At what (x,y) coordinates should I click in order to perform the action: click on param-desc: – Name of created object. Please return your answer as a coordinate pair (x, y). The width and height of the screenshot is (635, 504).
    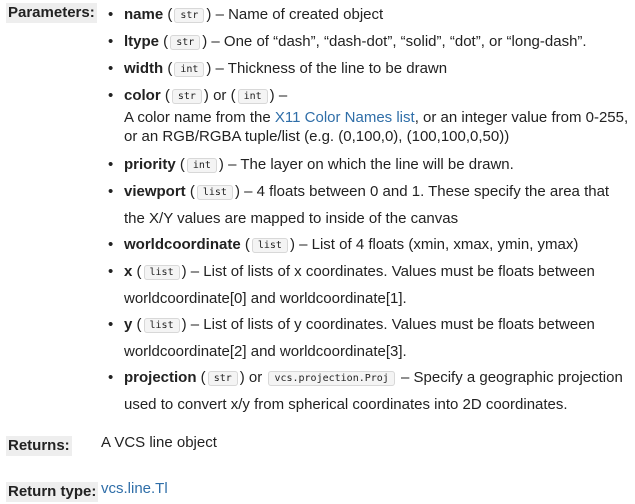
    Looking at the image, I should click on (297, 14).